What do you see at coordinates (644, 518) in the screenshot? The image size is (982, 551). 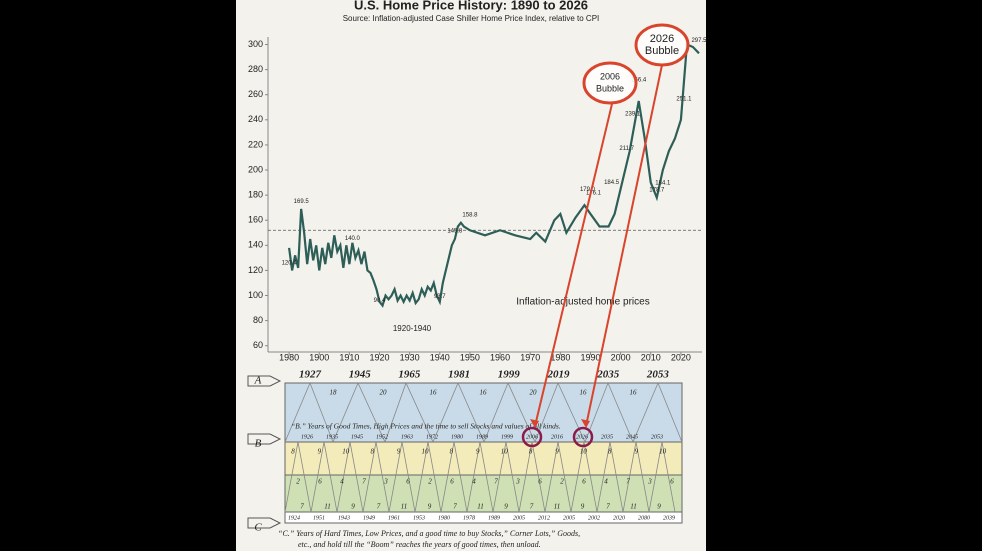 I see `c-year: 2080` at bounding box center [644, 518].